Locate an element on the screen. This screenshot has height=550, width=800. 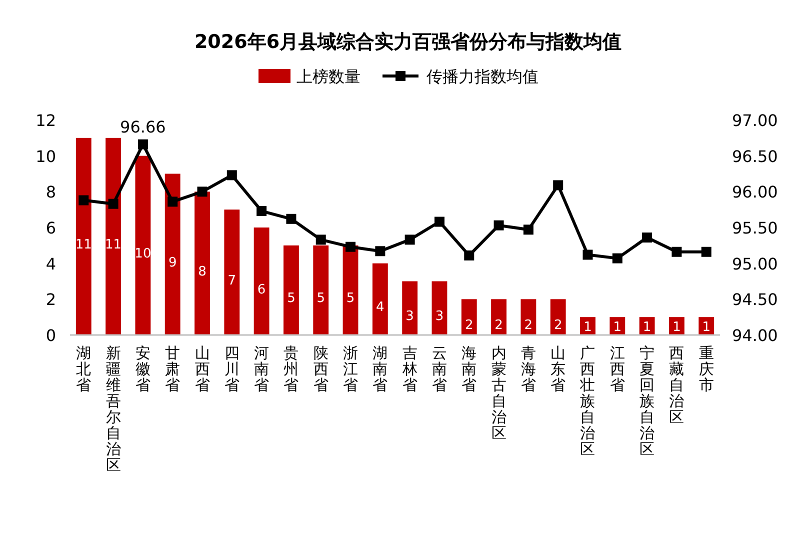
x-tick-label: 山西省 is located at coordinates (202, 369).